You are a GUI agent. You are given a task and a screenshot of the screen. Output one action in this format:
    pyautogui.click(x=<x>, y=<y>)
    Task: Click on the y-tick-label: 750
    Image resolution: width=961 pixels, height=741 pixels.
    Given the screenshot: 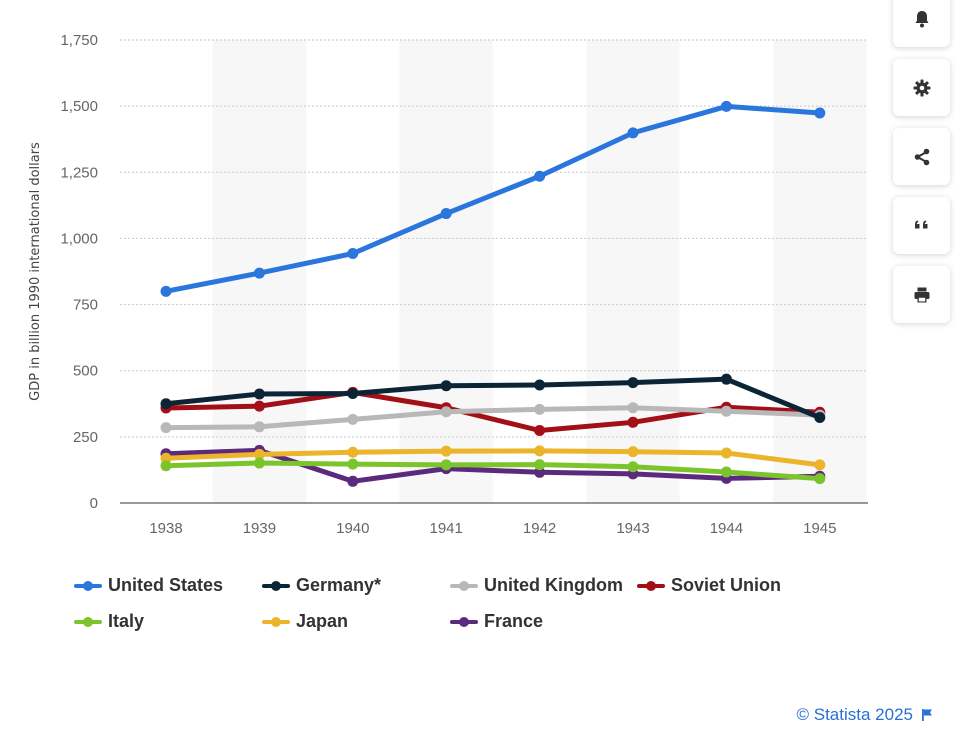 What is the action you would take?
    pyautogui.click(x=85, y=305)
    